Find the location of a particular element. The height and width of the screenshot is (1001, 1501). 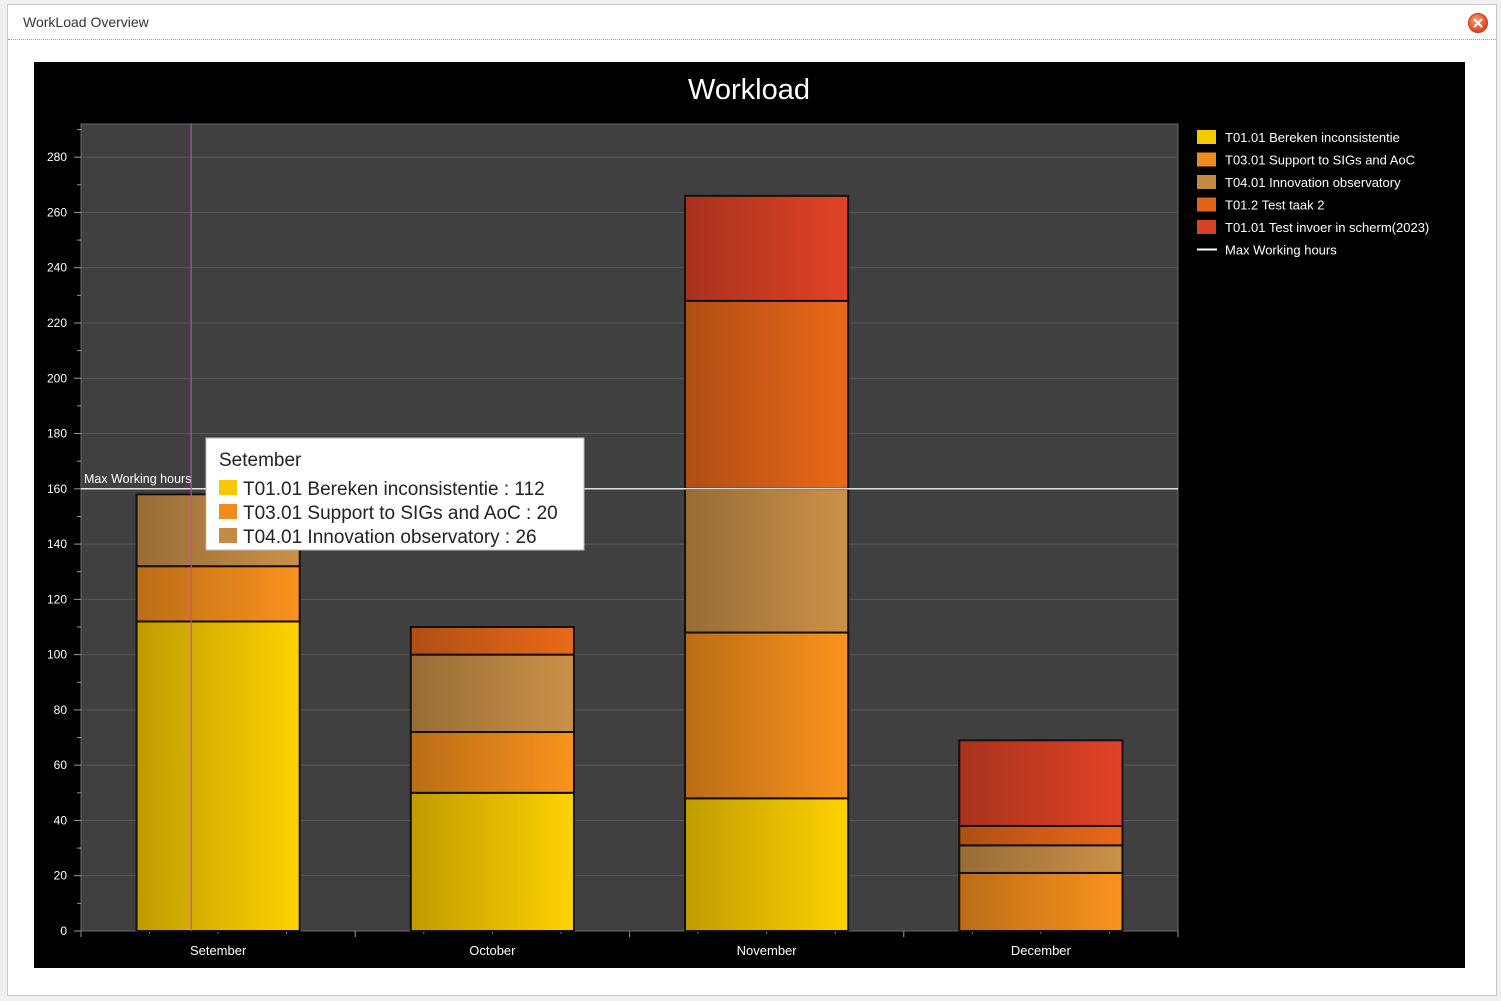

chart-title: Workload is located at coordinates (749, 90).